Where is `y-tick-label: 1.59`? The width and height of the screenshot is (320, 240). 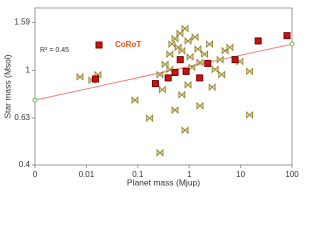 y-tick-label: 1.59 is located at coordinates (22, 22).